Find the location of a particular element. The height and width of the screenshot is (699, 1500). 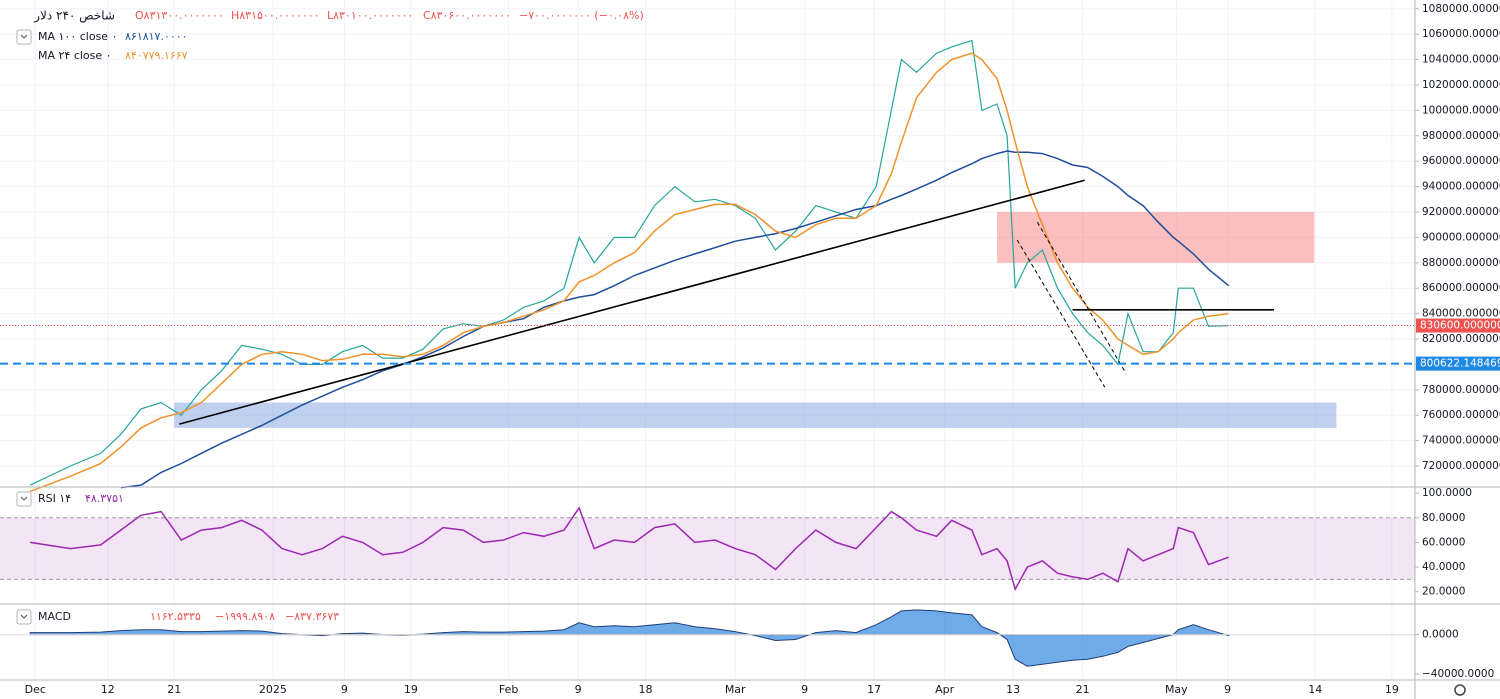

legend-value: ۸۴۰۷۷۹.۱۶۶۷ is located at coordinates (156, 55).